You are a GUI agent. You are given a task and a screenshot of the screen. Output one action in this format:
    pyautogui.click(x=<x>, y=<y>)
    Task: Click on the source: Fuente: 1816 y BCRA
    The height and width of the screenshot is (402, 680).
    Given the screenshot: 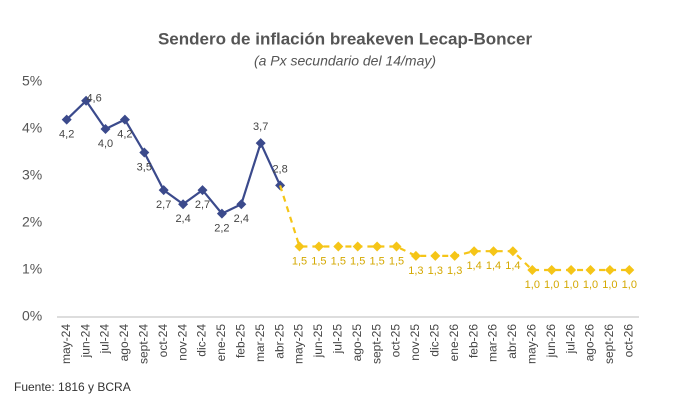 What is the action you would take?
    pyautogui.click(x=72, y=387)
    